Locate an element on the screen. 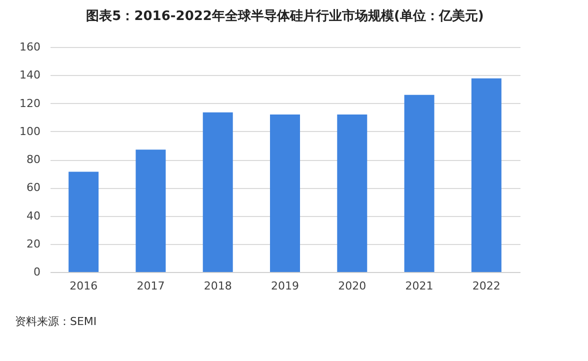 The image size is (588, 361). y-tick-label: 0 is located at coordinates (37, 272).